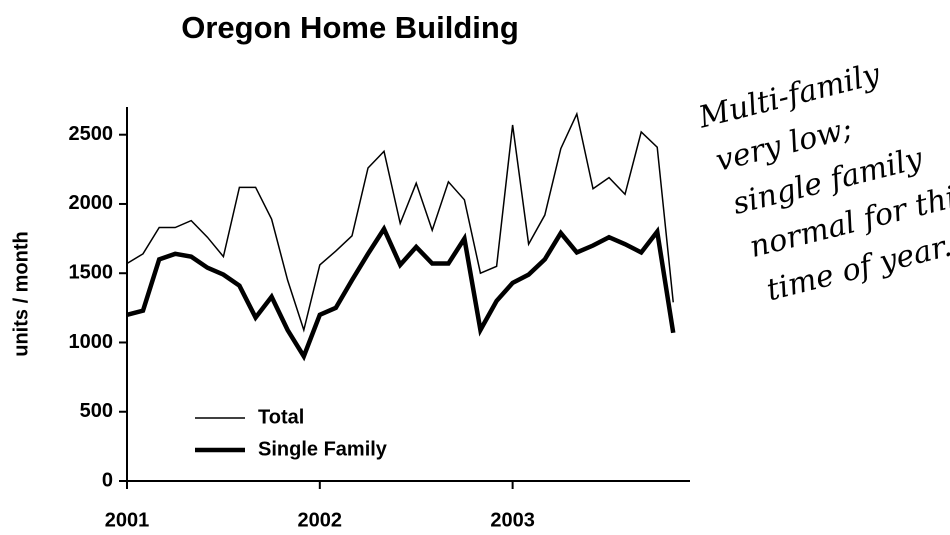 The width and height of the screenshot is (950, 535). Describe the element at coordinates (512, 519) in the screenshot. I see `x-tick-label: 2003` at that location.